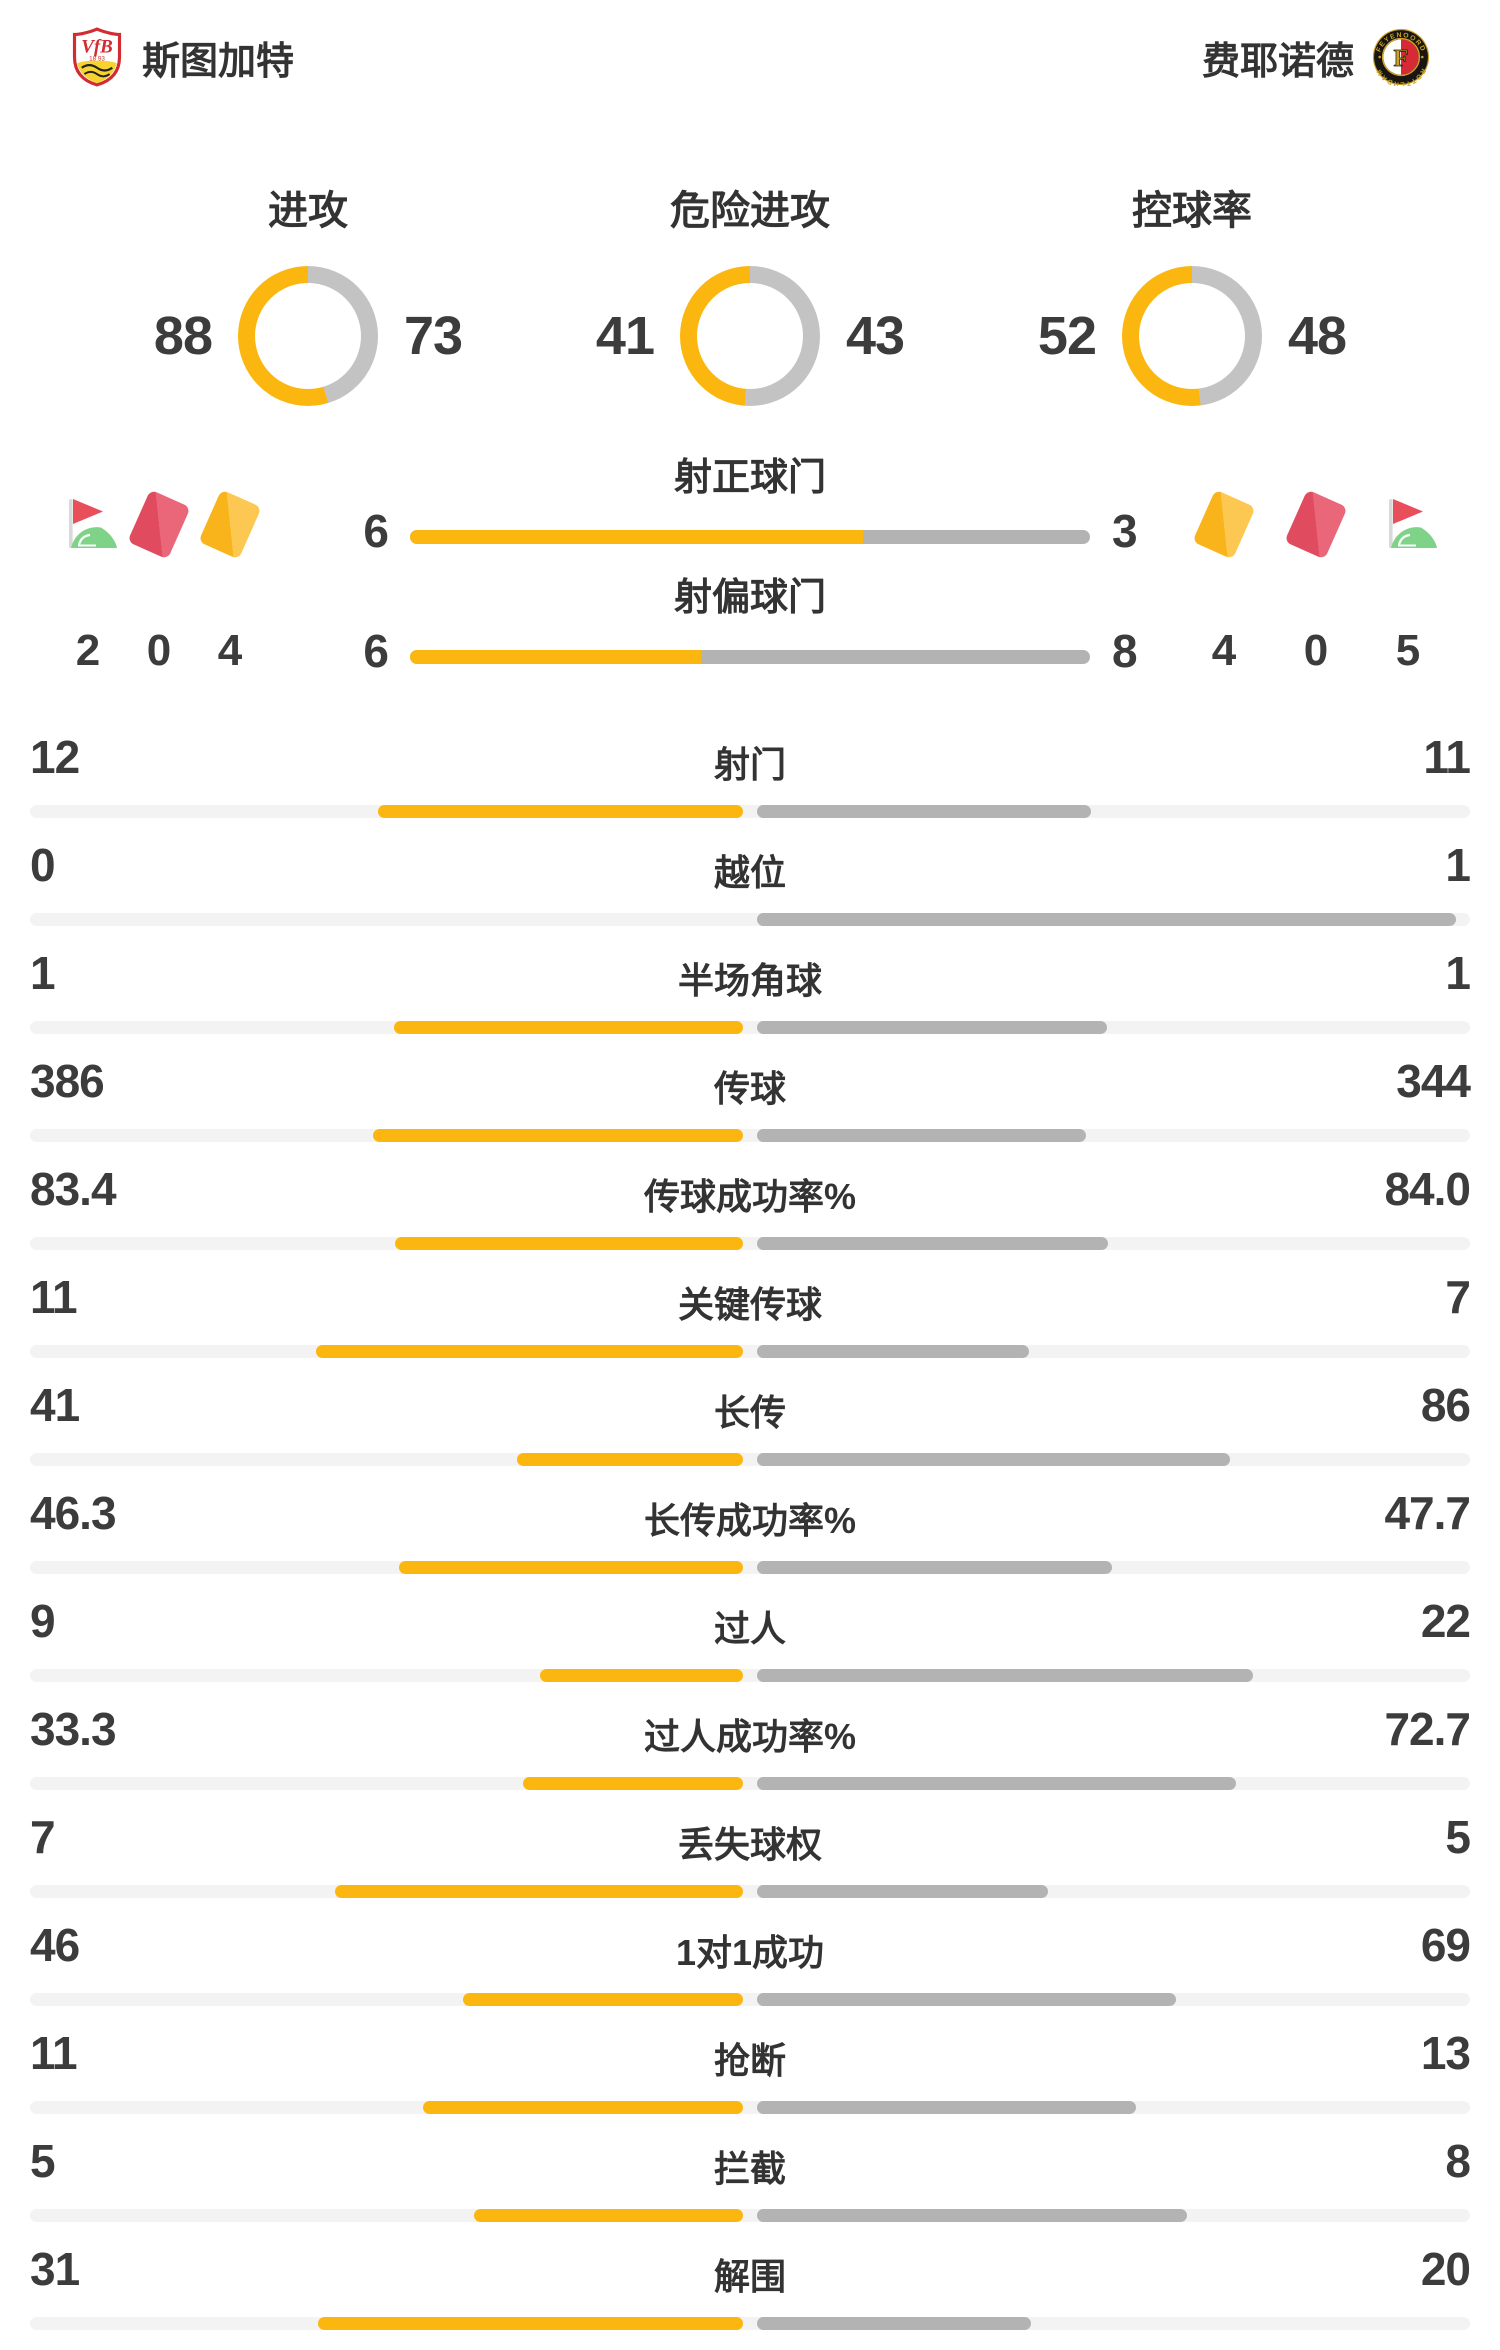  I want to click on stat-row: 9 过人 22, so click(750, 1638).